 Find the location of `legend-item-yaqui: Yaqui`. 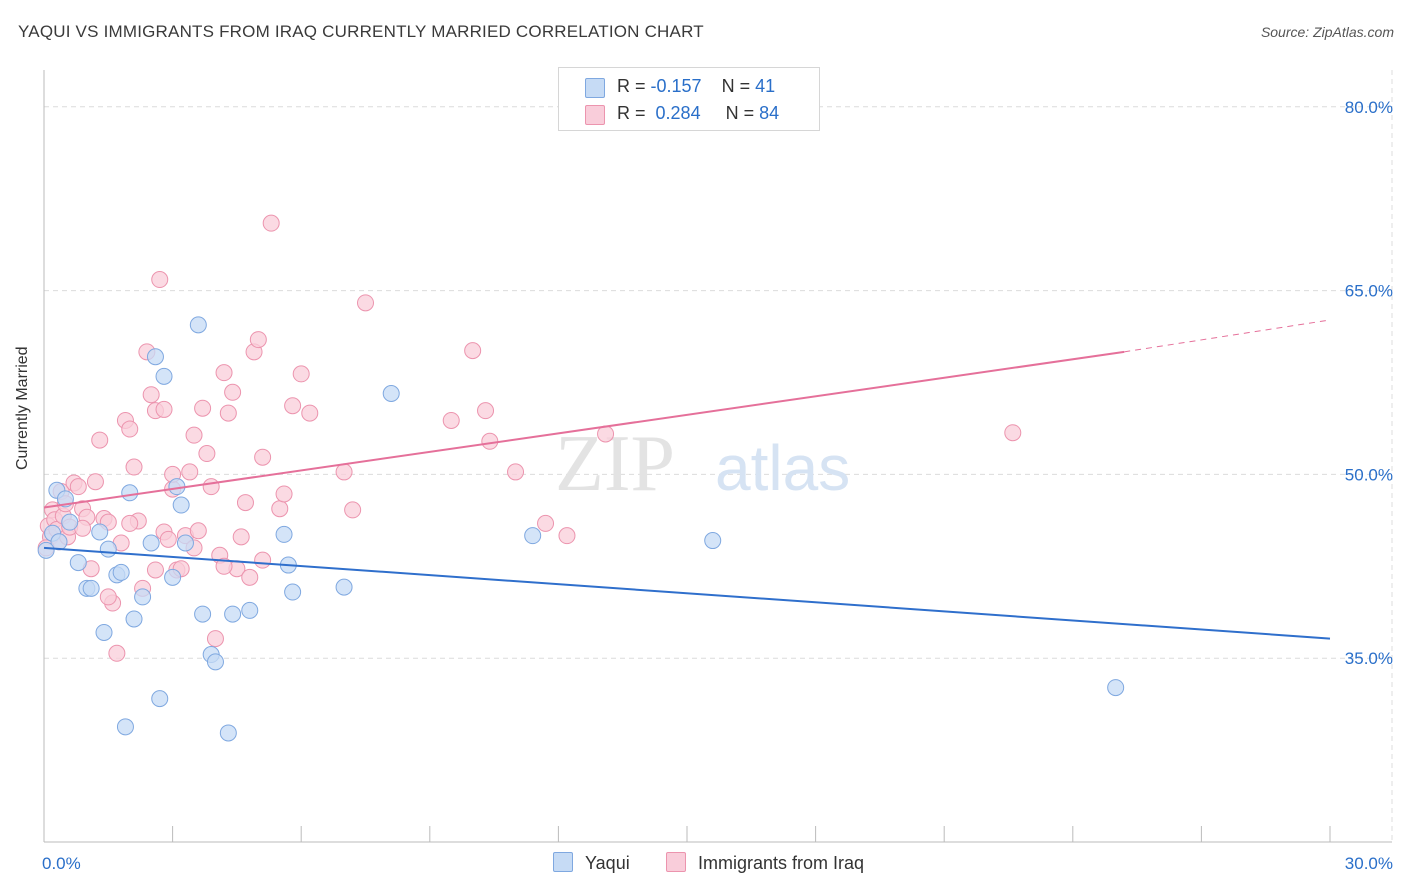

legend-item-yaqui: Yaqui is located at coordinates (591, 863).